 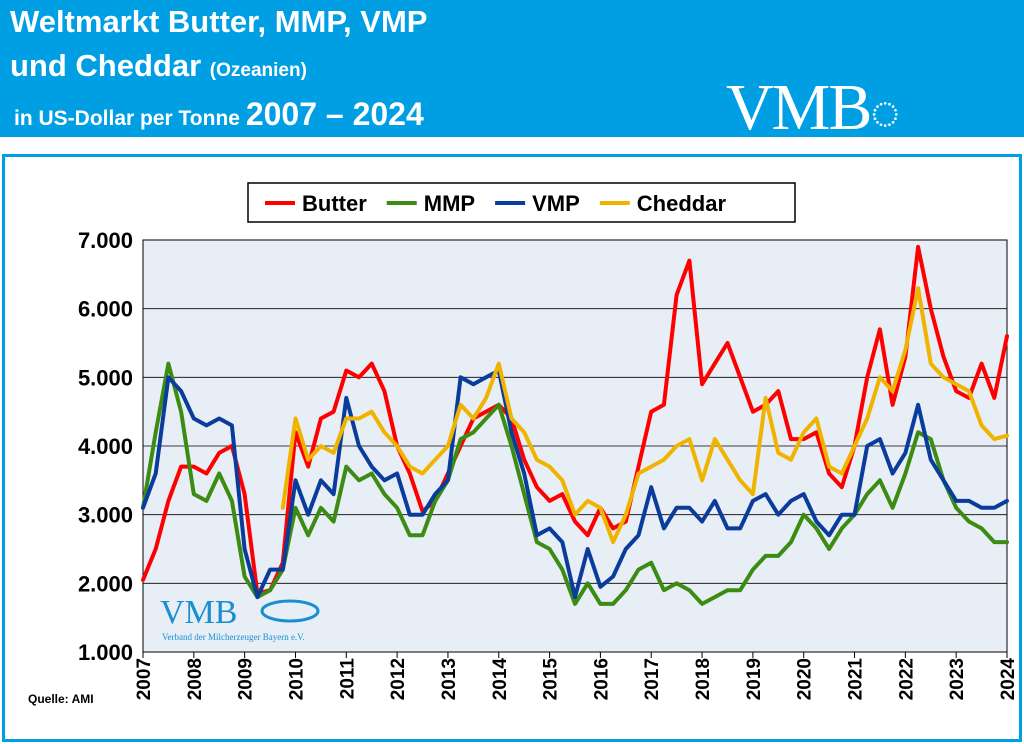 What do you see at coordinates (105, 309) in the screenshot?
I see `y-tick-label: 6.000` at bounding box center [105, 309].